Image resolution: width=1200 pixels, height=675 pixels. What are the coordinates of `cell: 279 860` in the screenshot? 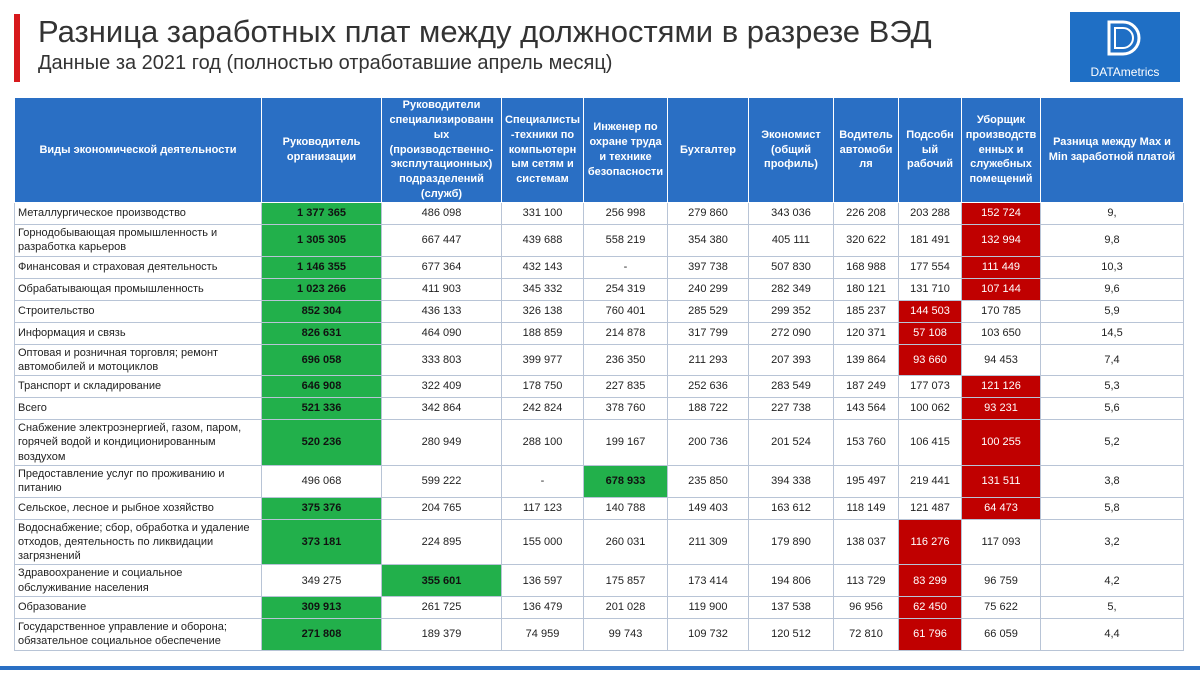 It's located at (708, 213).